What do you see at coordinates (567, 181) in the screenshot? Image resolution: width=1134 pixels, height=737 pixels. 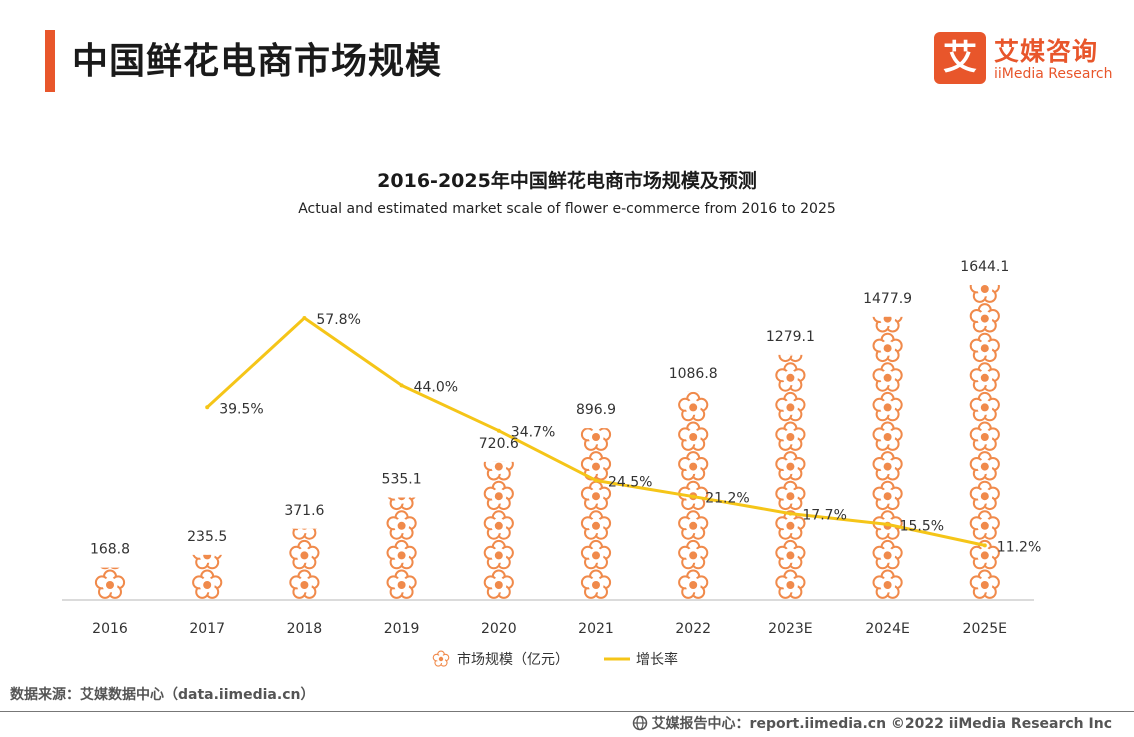 I see `chart-title: 2016-2025年中国鲜花电商市场规模及预测` at bounding box center [567, 181].